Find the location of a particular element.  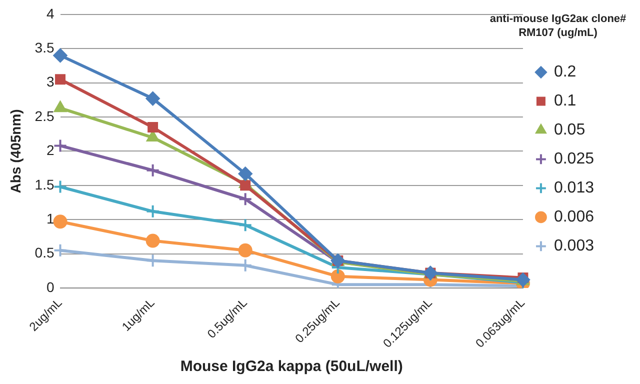

legend-label: 0.2 is located at coordinates (565, 72).